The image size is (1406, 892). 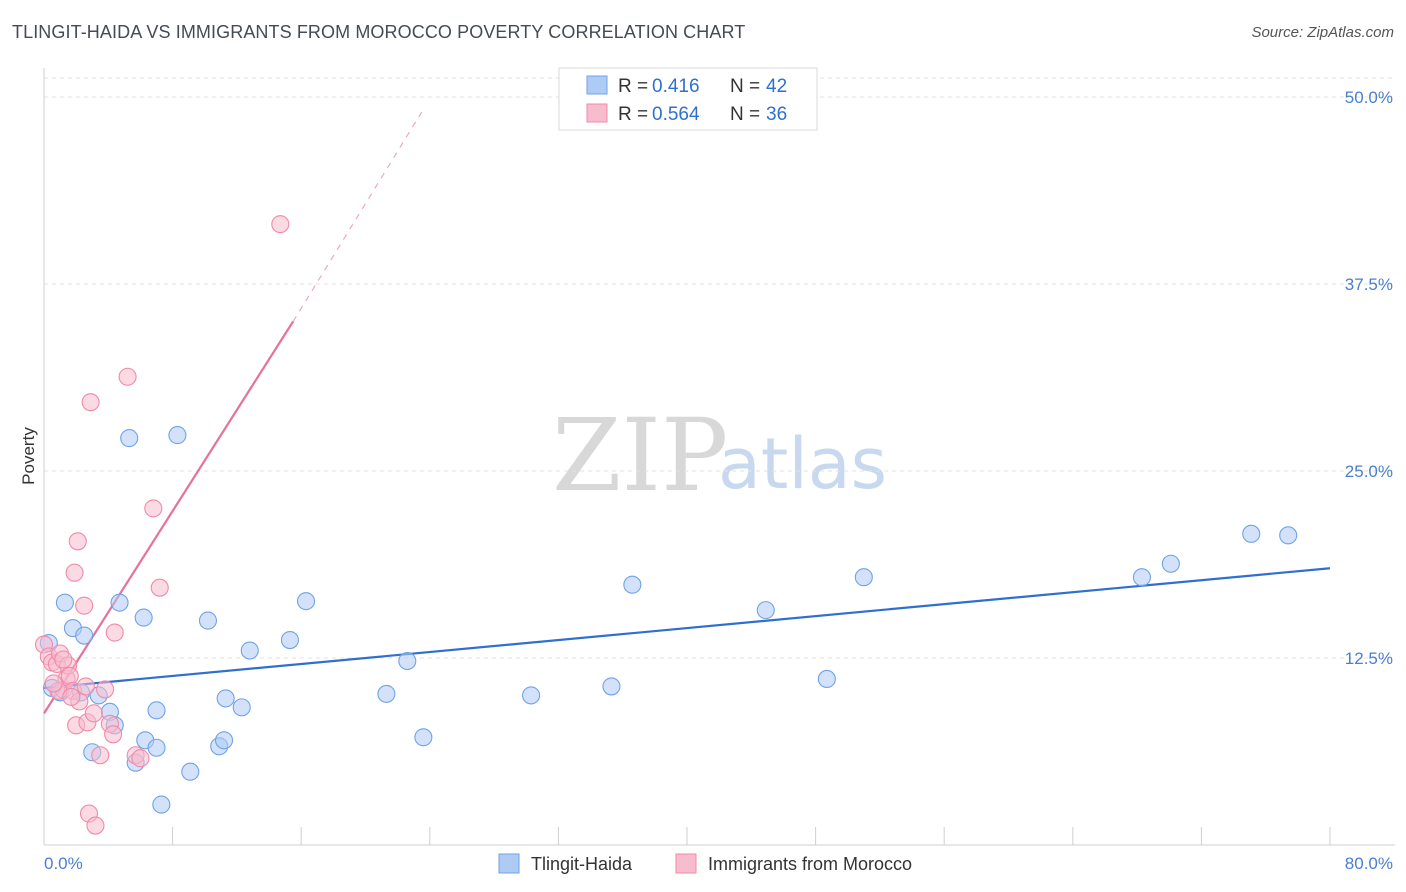 What do you see at coordinates (745, 86) in the screenshot?
I see `legend-n-label-1: N =` at bounding box center [745, 86].